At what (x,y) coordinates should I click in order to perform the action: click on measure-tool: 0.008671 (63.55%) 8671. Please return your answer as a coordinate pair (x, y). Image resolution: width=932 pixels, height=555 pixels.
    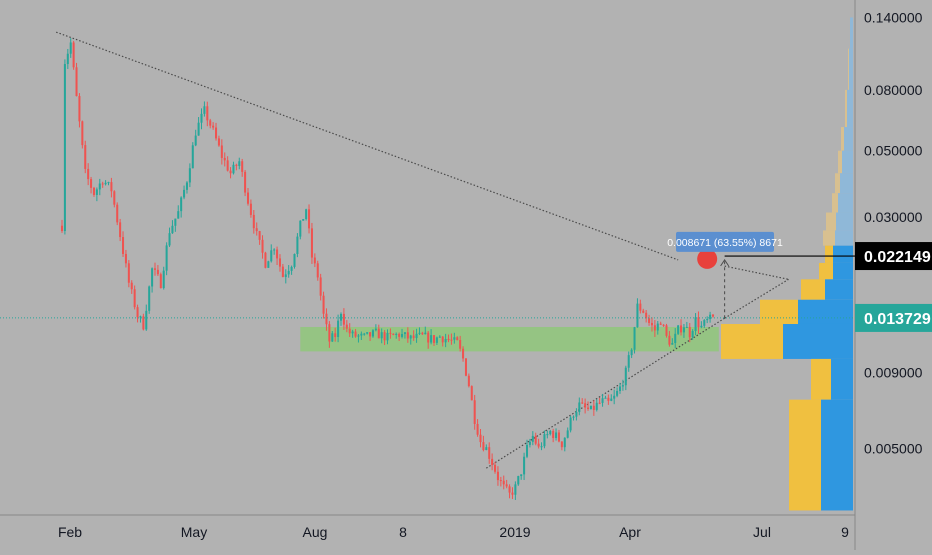
    Looking at the image, I should click on (725, 275).